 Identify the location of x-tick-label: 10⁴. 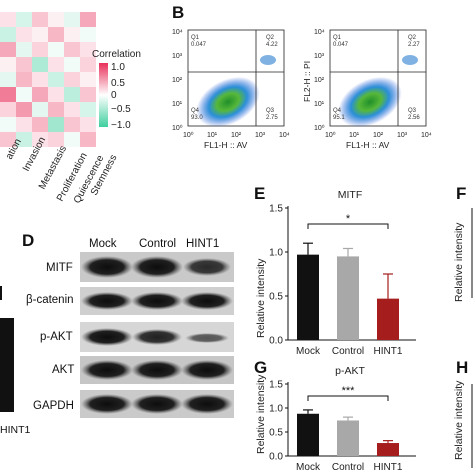
(426, 135).